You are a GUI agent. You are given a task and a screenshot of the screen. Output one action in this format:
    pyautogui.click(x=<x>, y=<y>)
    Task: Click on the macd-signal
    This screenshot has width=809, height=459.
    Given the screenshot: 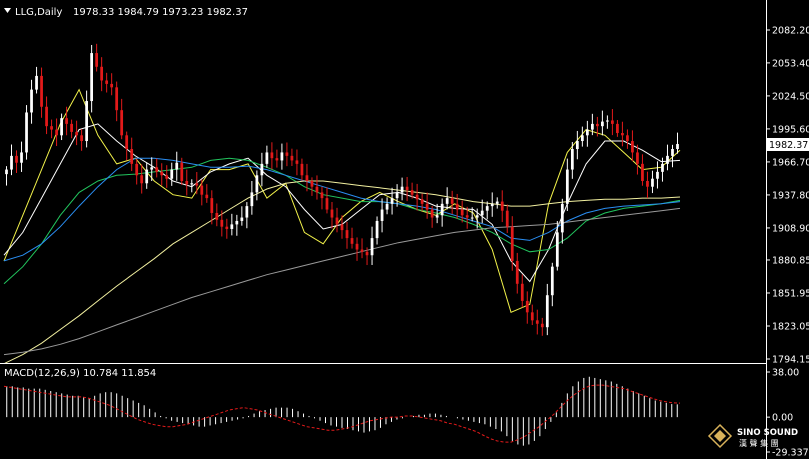 What is the action you would take?
    pyautogui.click(x=342, y=413)
    